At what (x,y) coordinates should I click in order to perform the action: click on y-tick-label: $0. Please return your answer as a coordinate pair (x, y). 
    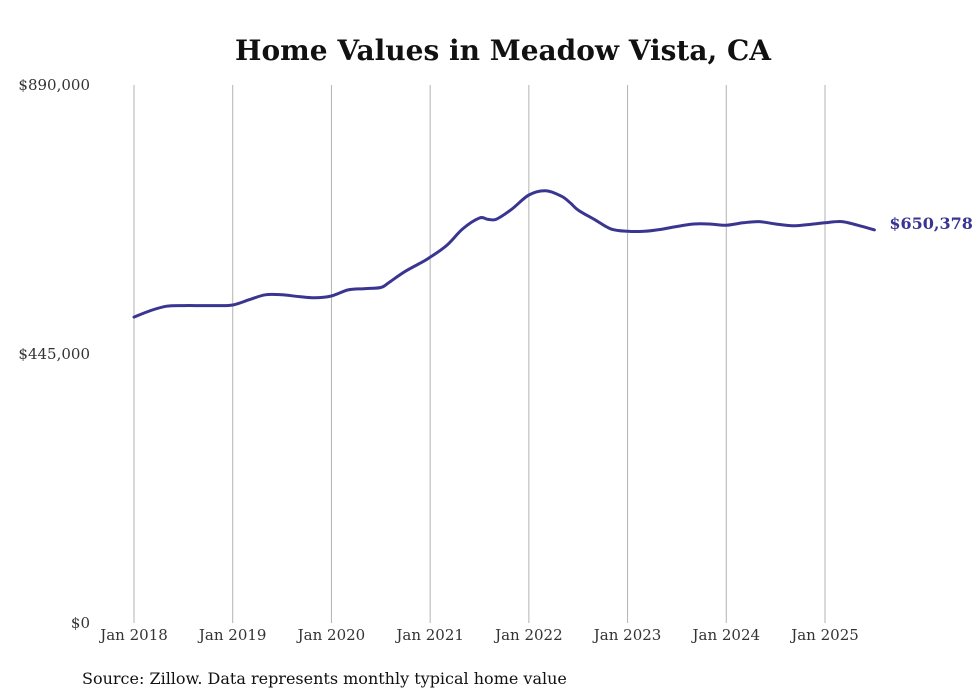
    Looking at the image, I should click on (80, 623).